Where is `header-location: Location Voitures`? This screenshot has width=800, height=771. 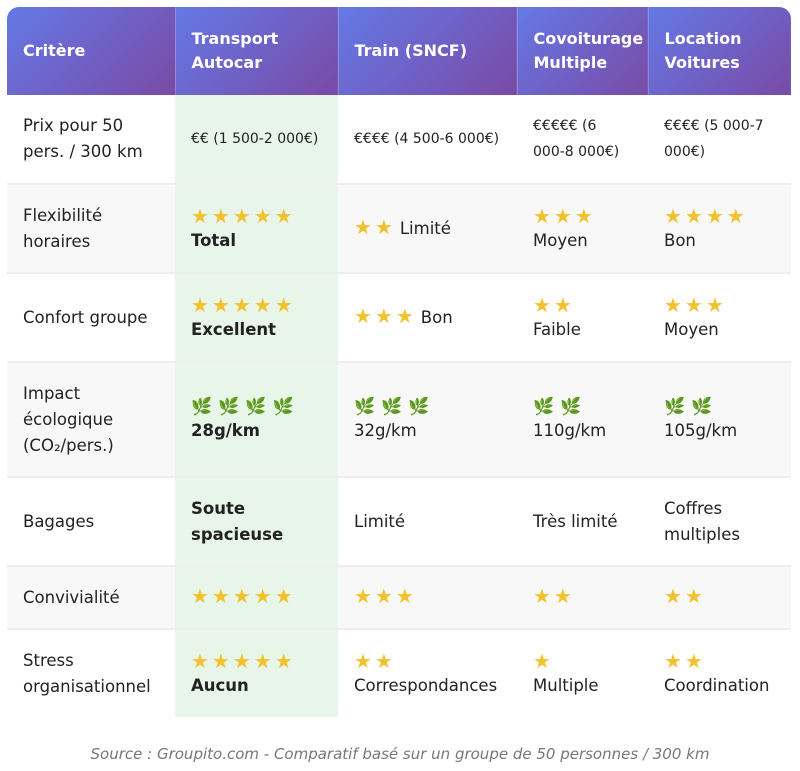 header-location: Location Voitures is located at coordinates (719, 51).